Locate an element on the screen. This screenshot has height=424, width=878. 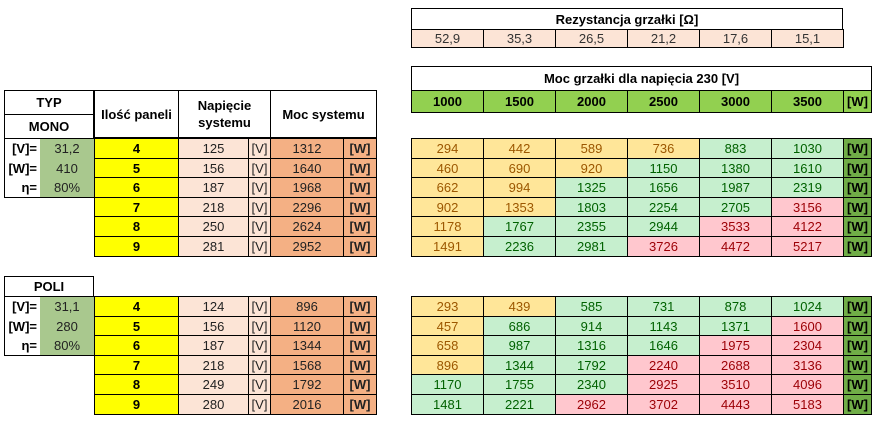
system-power: 2016 is located at coordinates (307, 404).